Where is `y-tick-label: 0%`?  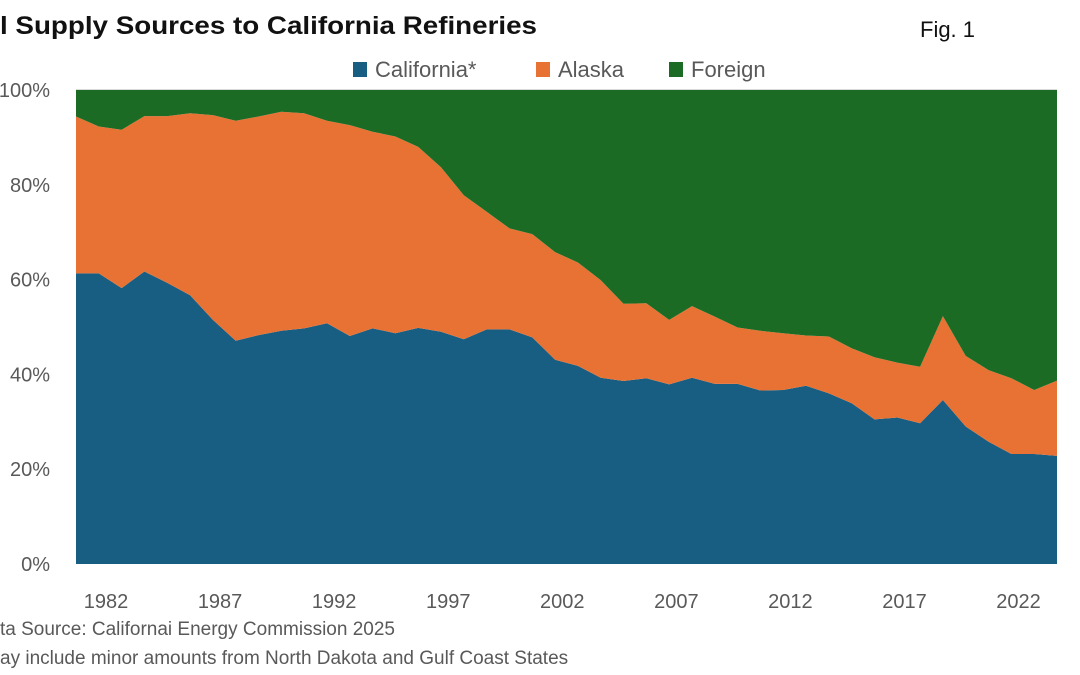
y-tick-label: 0% is located at coordinates (35, 565).